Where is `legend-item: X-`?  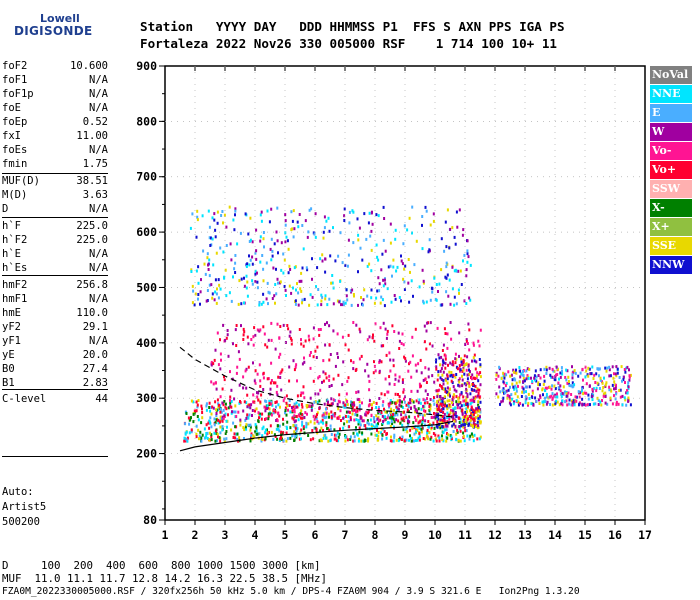
legend-item: X- is located at coordinates (671, 208).